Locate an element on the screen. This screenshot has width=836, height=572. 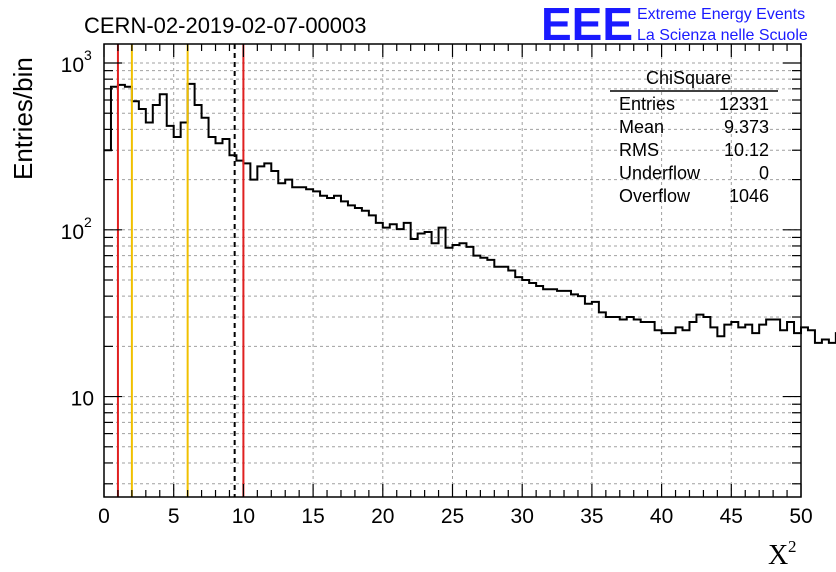
y-tick-label: 10 3 is located at coordinates (76, 62).